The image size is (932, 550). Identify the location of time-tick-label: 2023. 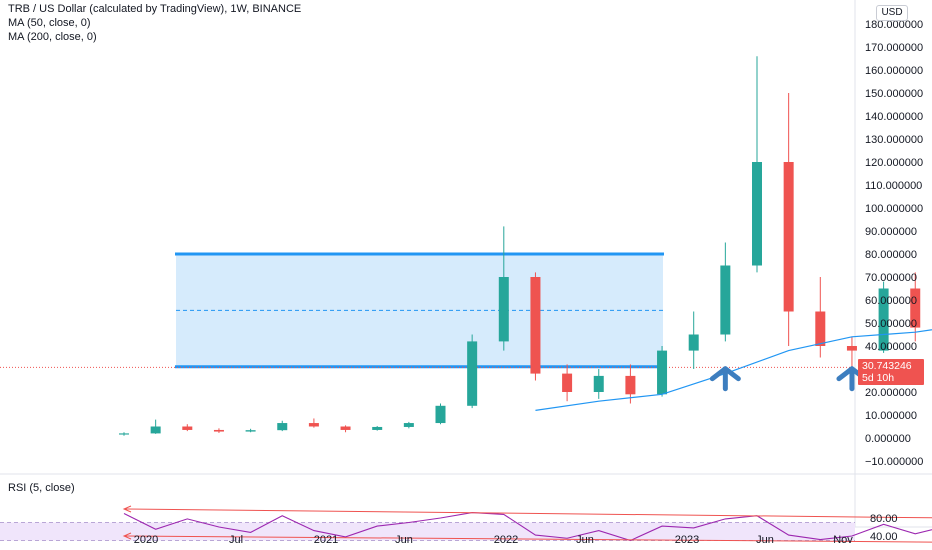
(687, 540).